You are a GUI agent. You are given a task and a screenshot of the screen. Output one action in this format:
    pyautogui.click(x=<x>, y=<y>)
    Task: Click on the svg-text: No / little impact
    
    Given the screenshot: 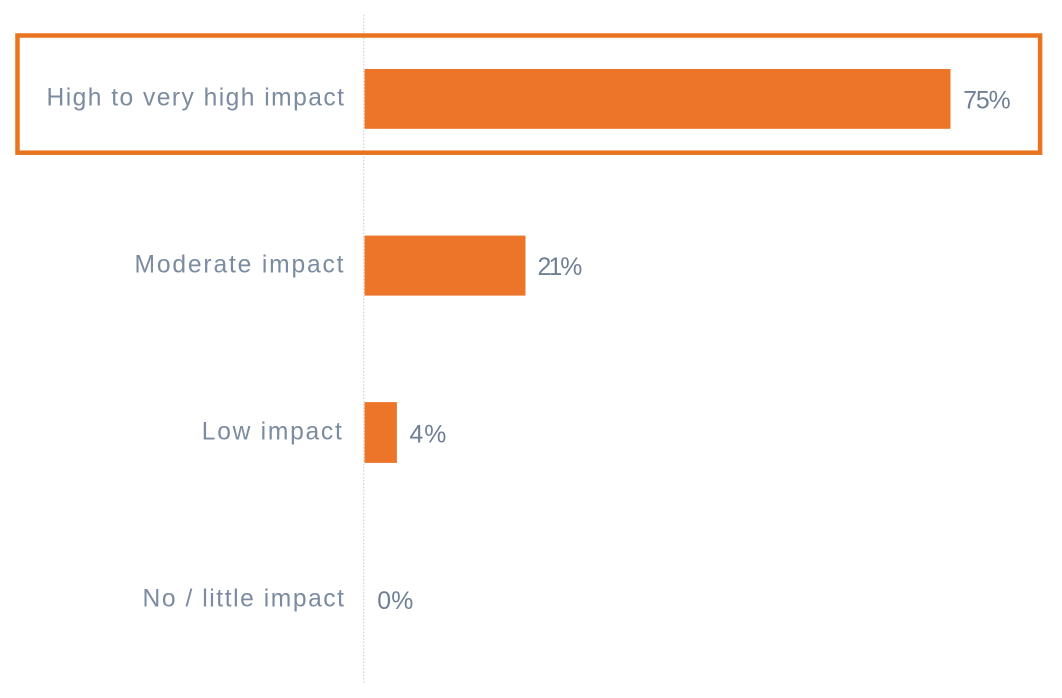 What is the action you would take?
    pyautogui.click(x=244, y=599)
    